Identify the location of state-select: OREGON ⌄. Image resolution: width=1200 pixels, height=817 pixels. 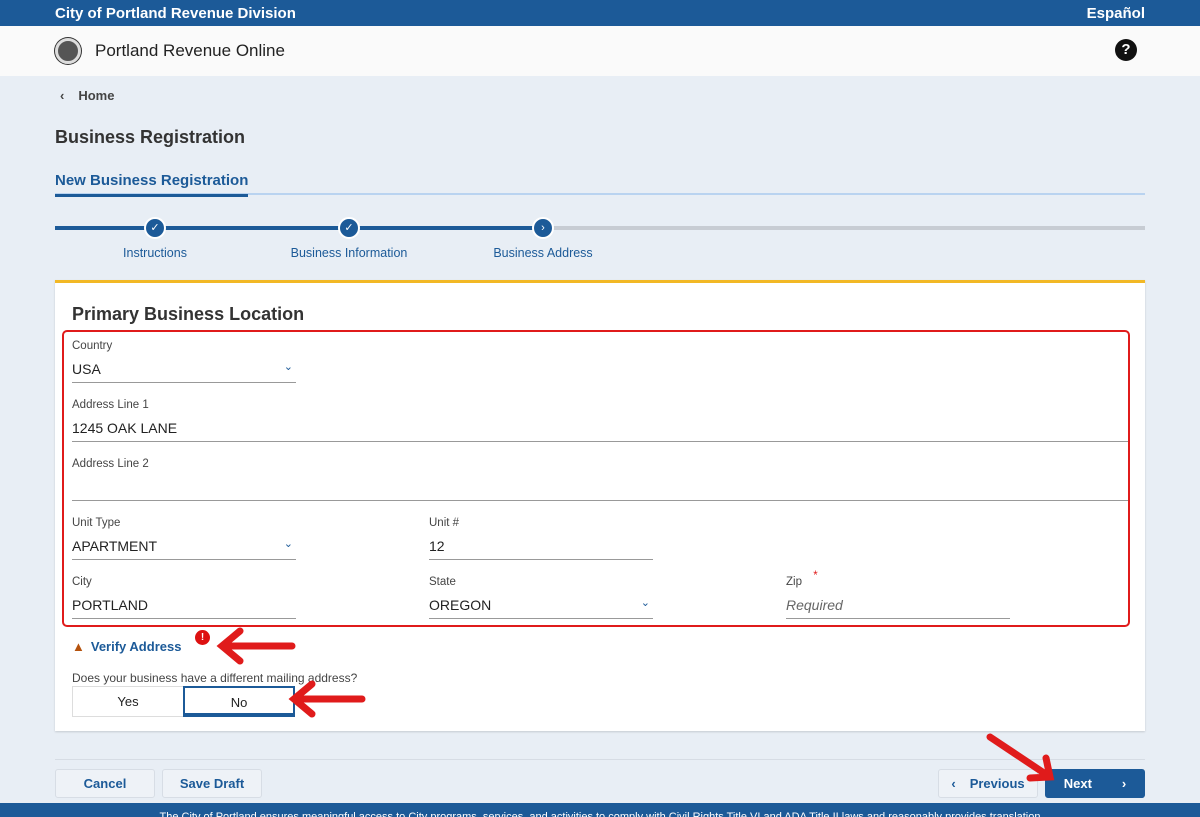
(541, 606).